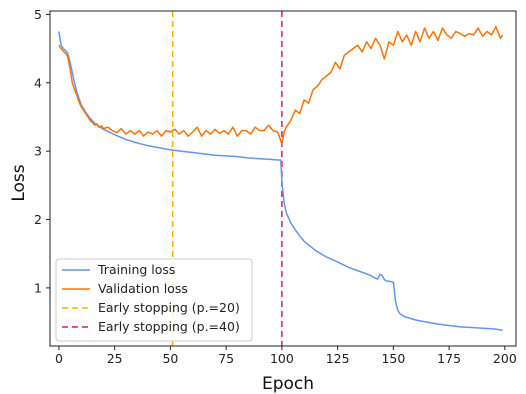  What do you see at coordinates (38, 14) in the screenshot?
I see `y-tick-label: 5` at bounding box center [38, 14].